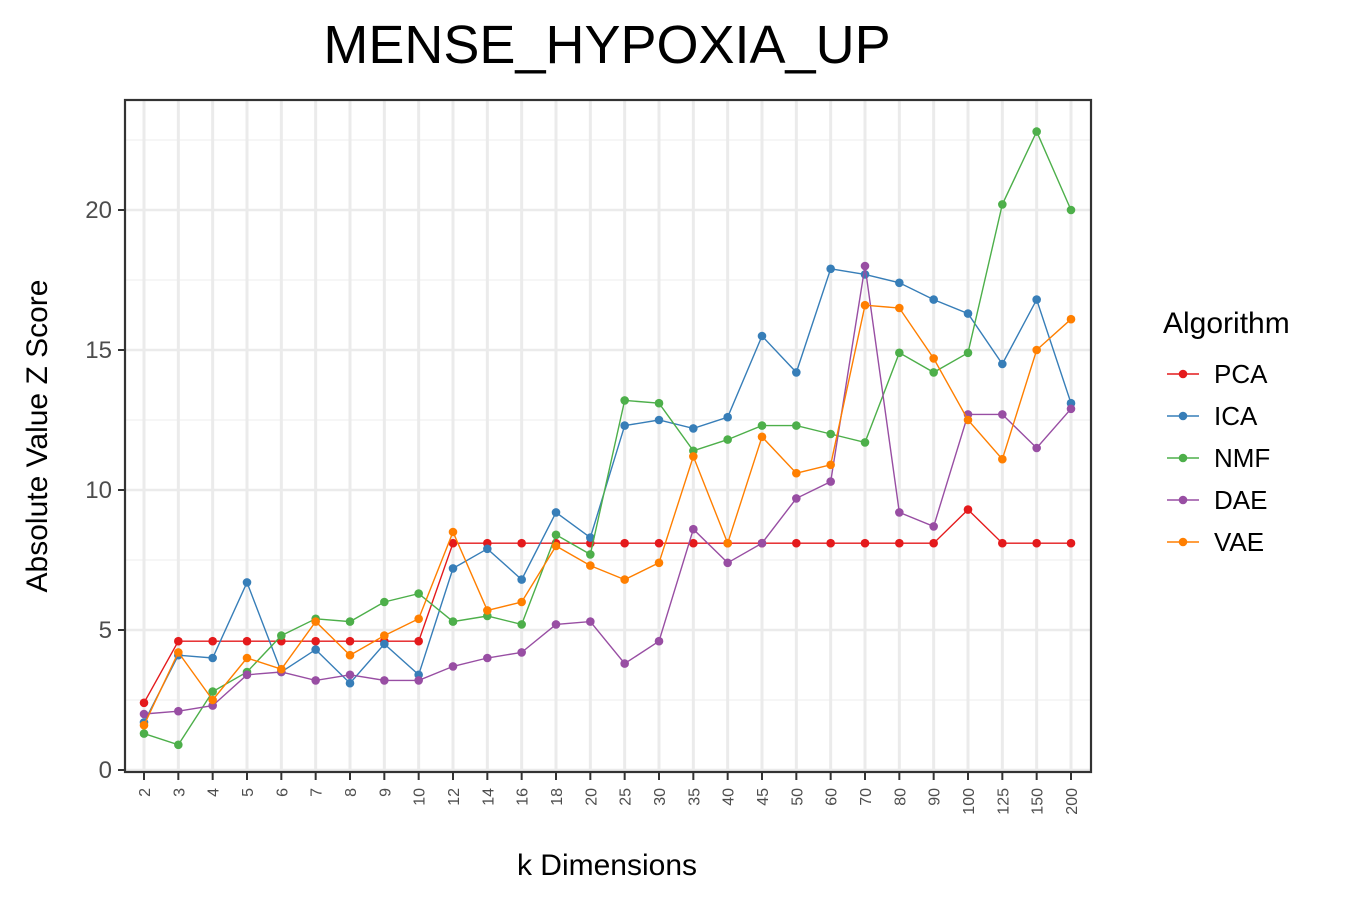  Describe the element at coordinates (37, 436) in the screenshot. I see `y-axis-title: Absolute Value Z Score` at that location.